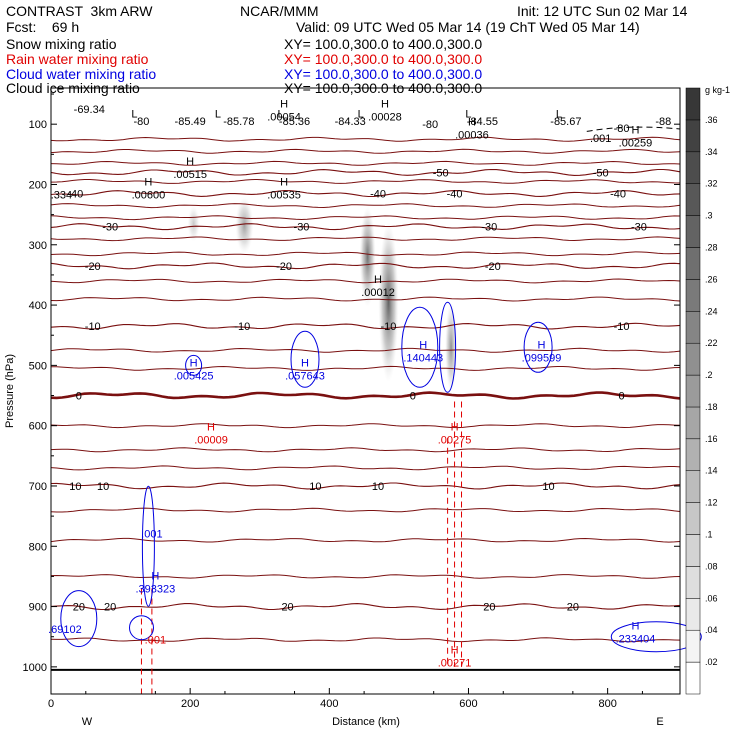  What do you see at coordinates (472, 122) in the screenshot?
I see `snow-high-2: H` at bounding box center [472, 122].